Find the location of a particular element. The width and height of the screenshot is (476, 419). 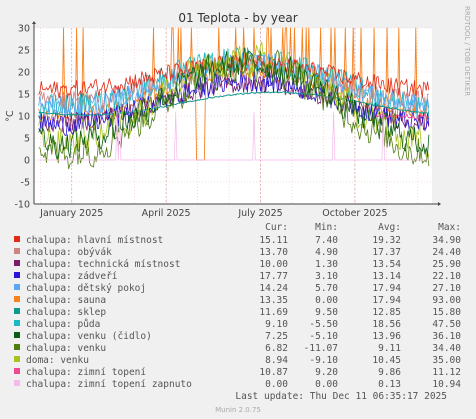

series-line-zimni-topeni is located at coordinates (402, 115).